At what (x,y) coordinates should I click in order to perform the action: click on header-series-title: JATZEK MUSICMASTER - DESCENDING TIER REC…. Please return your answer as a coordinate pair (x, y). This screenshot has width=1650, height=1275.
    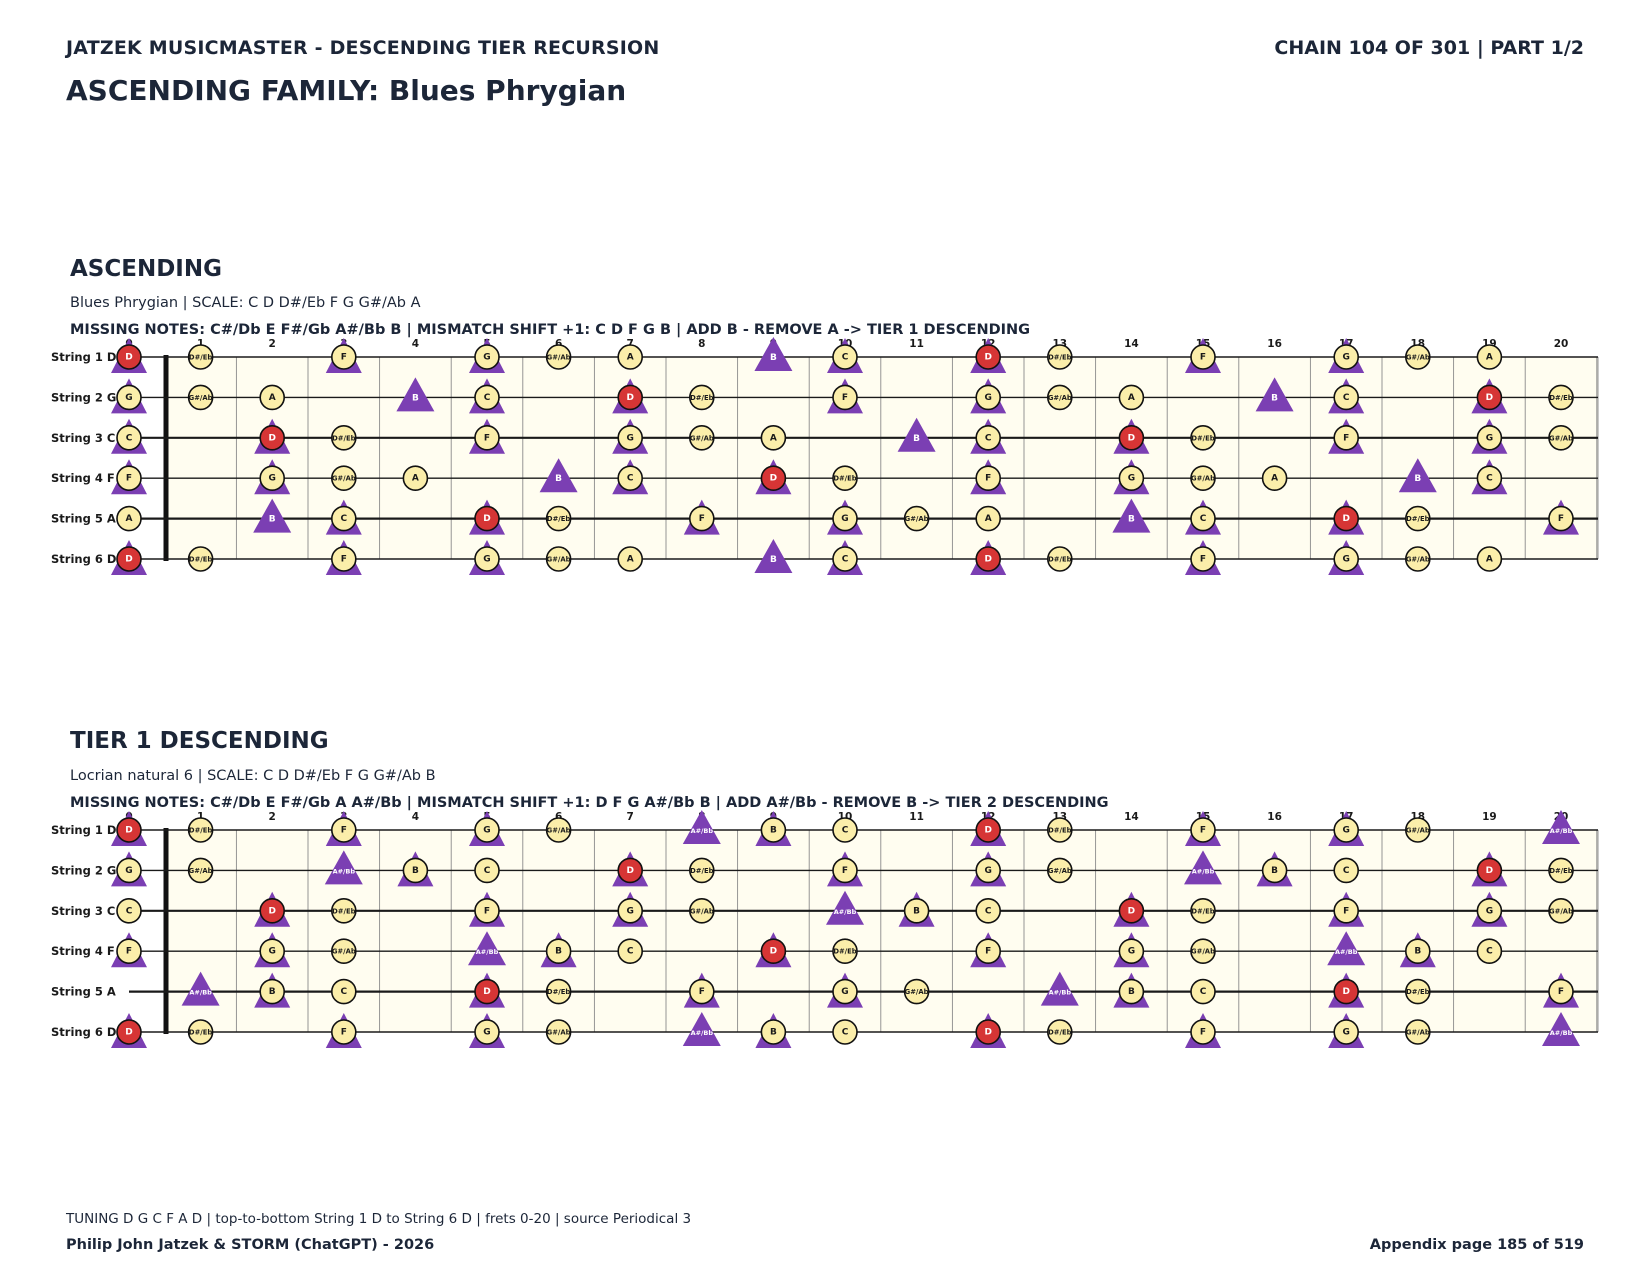
    Looking at the image, I should click on (363, 48).